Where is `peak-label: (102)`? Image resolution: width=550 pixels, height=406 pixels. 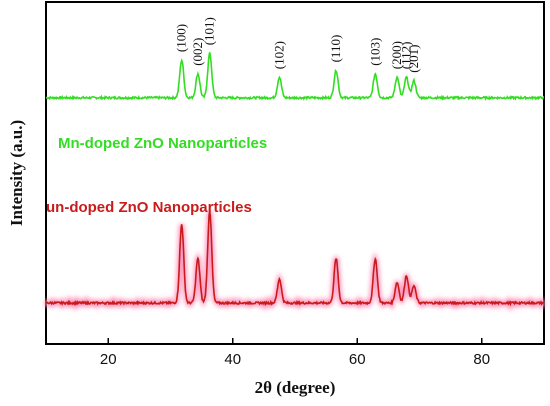
peak-label: (102) is located at coordinates (278, 55).